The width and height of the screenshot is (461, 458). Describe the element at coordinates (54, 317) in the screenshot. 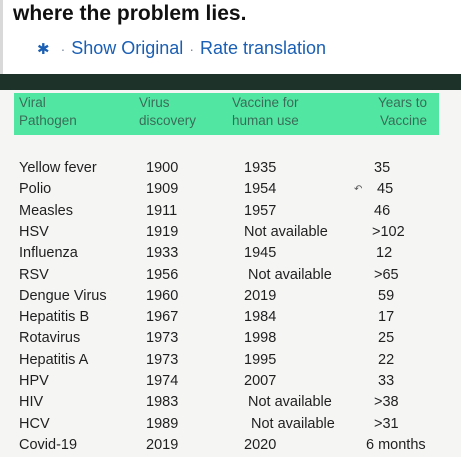

I see `cell-pathogen: Hepatitis B` at that location.